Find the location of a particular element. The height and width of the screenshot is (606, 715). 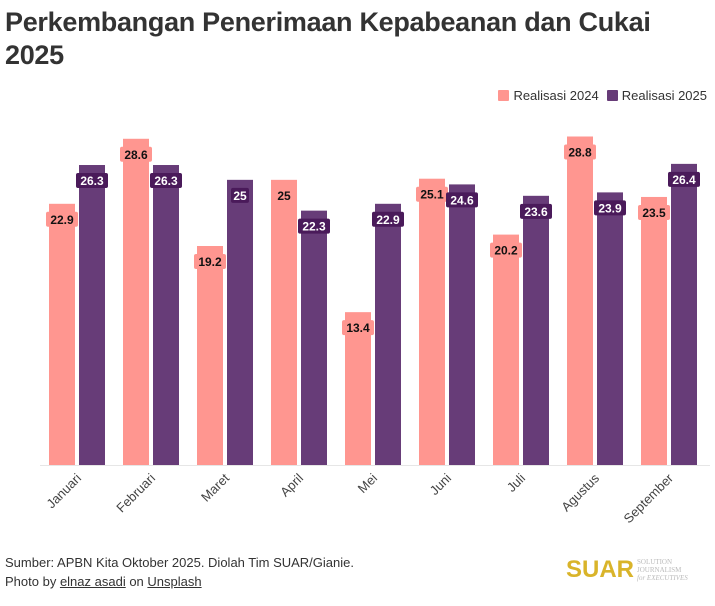

x-tick-label: April is located at coordinates (291, 484).